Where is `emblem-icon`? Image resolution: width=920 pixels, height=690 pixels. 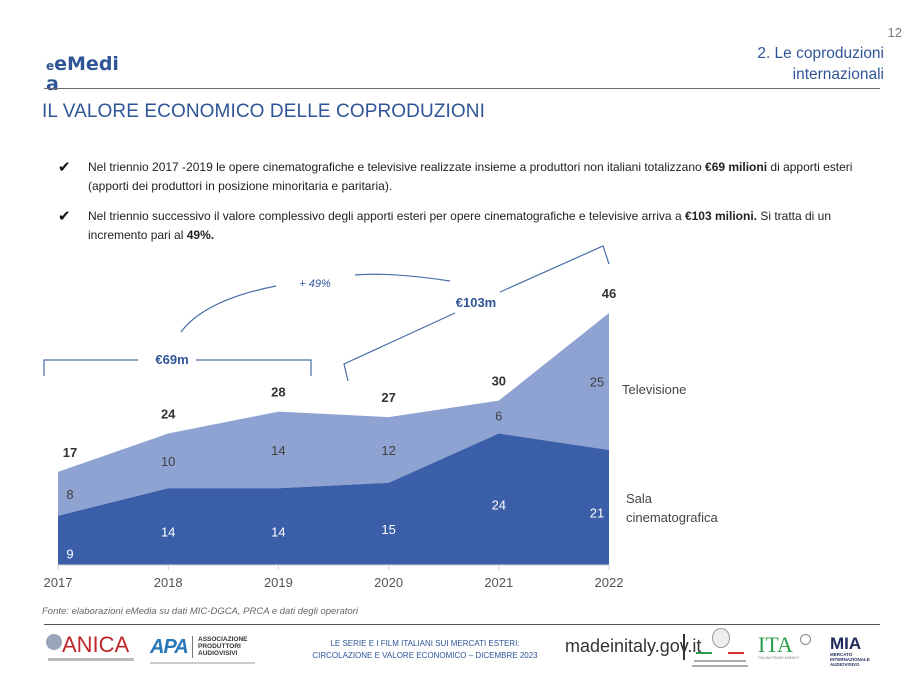
emblem-icon is located at coordinates (721, 638).